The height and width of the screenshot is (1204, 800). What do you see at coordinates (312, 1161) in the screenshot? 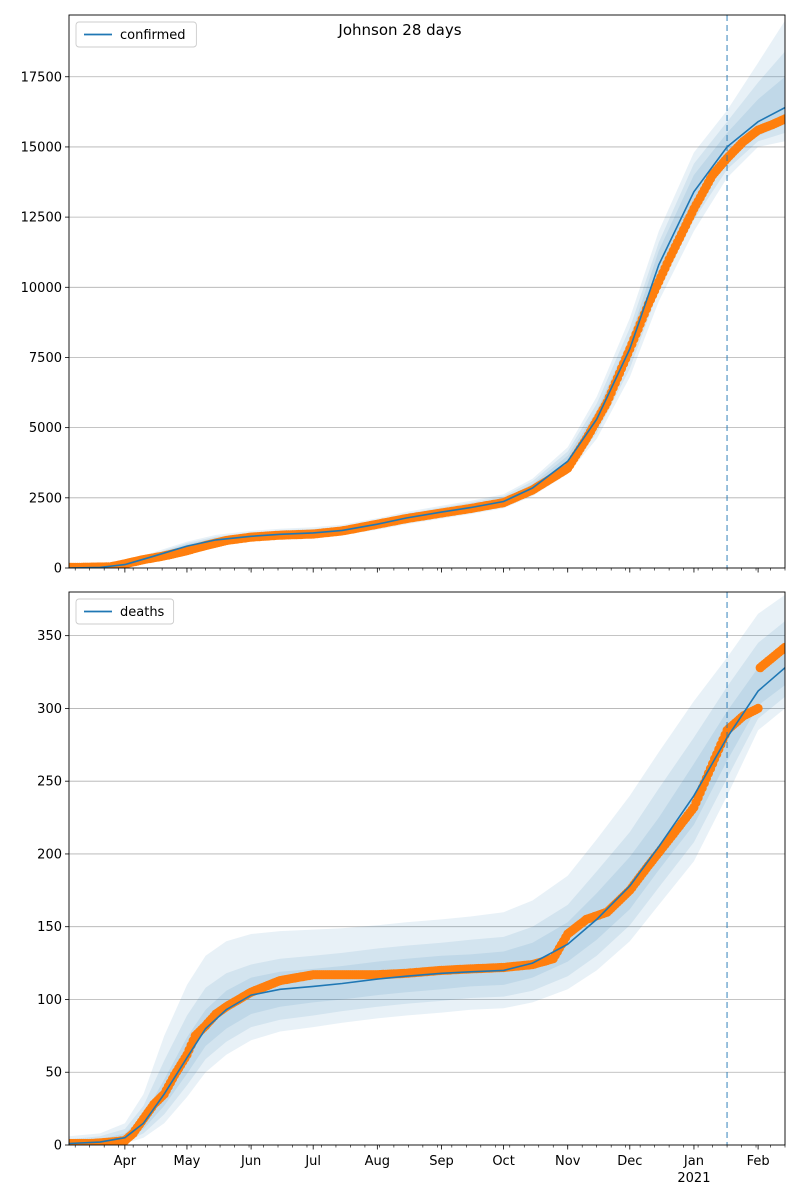
I see `x-tick-label: Jul` at bounding box center [312, 1161].